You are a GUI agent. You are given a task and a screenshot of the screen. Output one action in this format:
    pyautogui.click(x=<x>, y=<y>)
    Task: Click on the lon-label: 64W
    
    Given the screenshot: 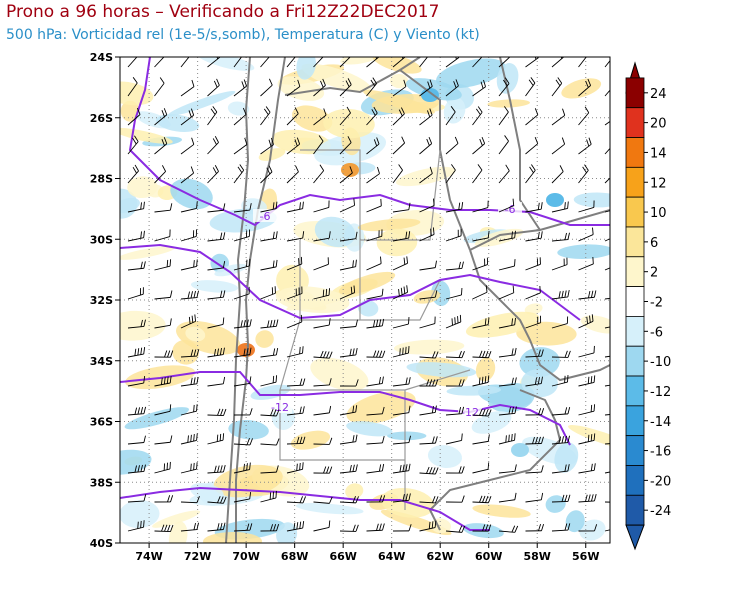 What is the action you would take?
    pyautogui.click(x=391, y=556)
    